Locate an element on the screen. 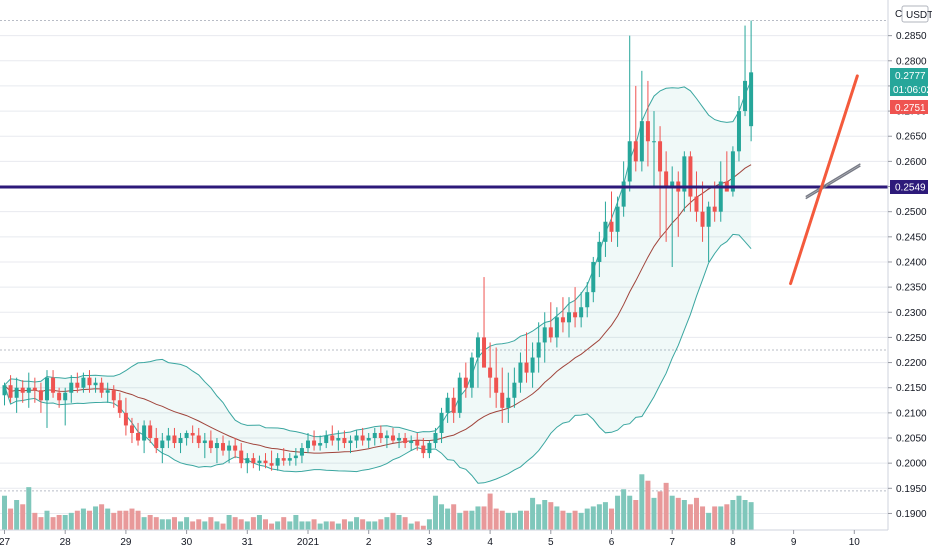 This screenshot has height=550, width=932. price-tick-label: 0.2050 is located at coordinates (911, 439).